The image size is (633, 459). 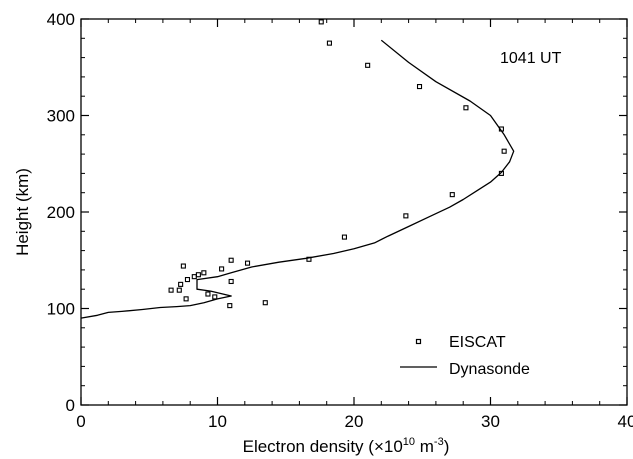 I want to click on legend: EISCAT Dynasonde, so click(x=465, y=356).